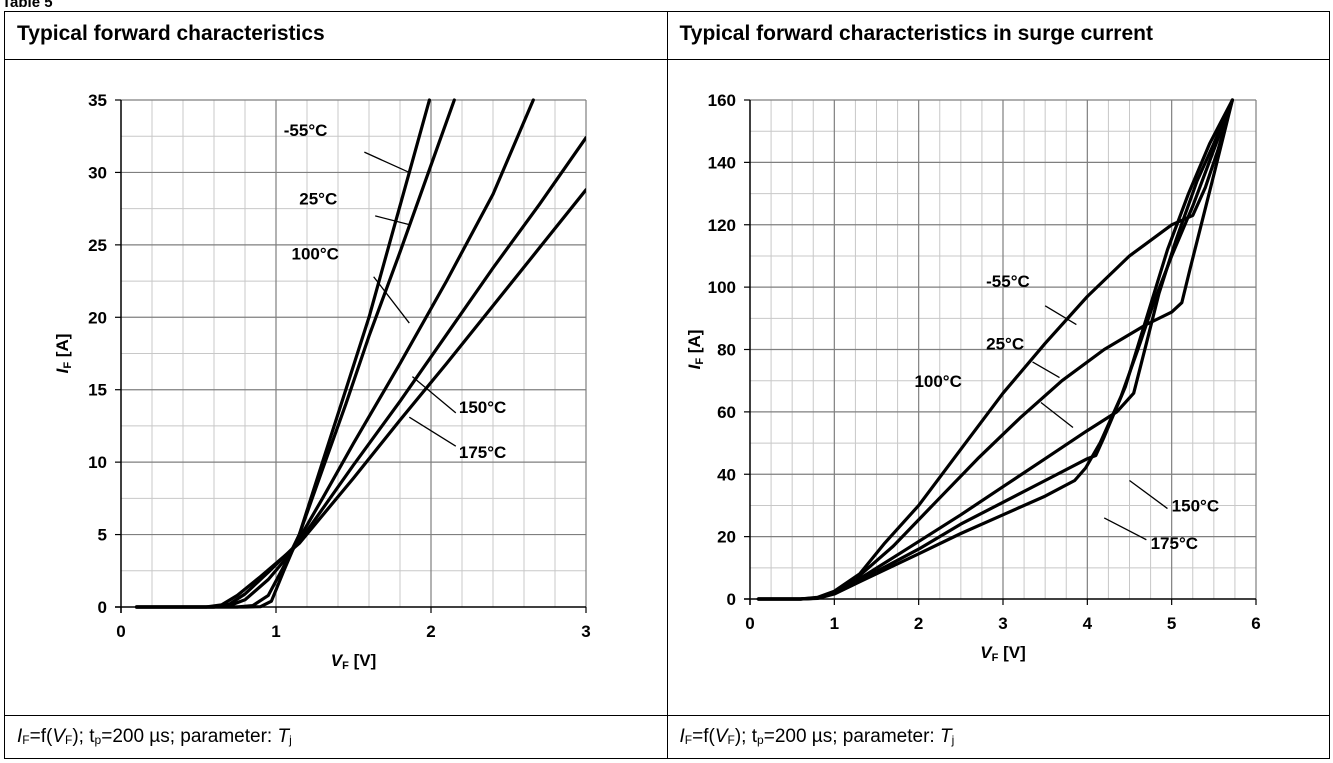 The height and width of the screenshot is (763, 1333). I want to click on caption-cell-right: IF=f(VF); tp=200 µs; parameter: Tj, so click(998, 737).